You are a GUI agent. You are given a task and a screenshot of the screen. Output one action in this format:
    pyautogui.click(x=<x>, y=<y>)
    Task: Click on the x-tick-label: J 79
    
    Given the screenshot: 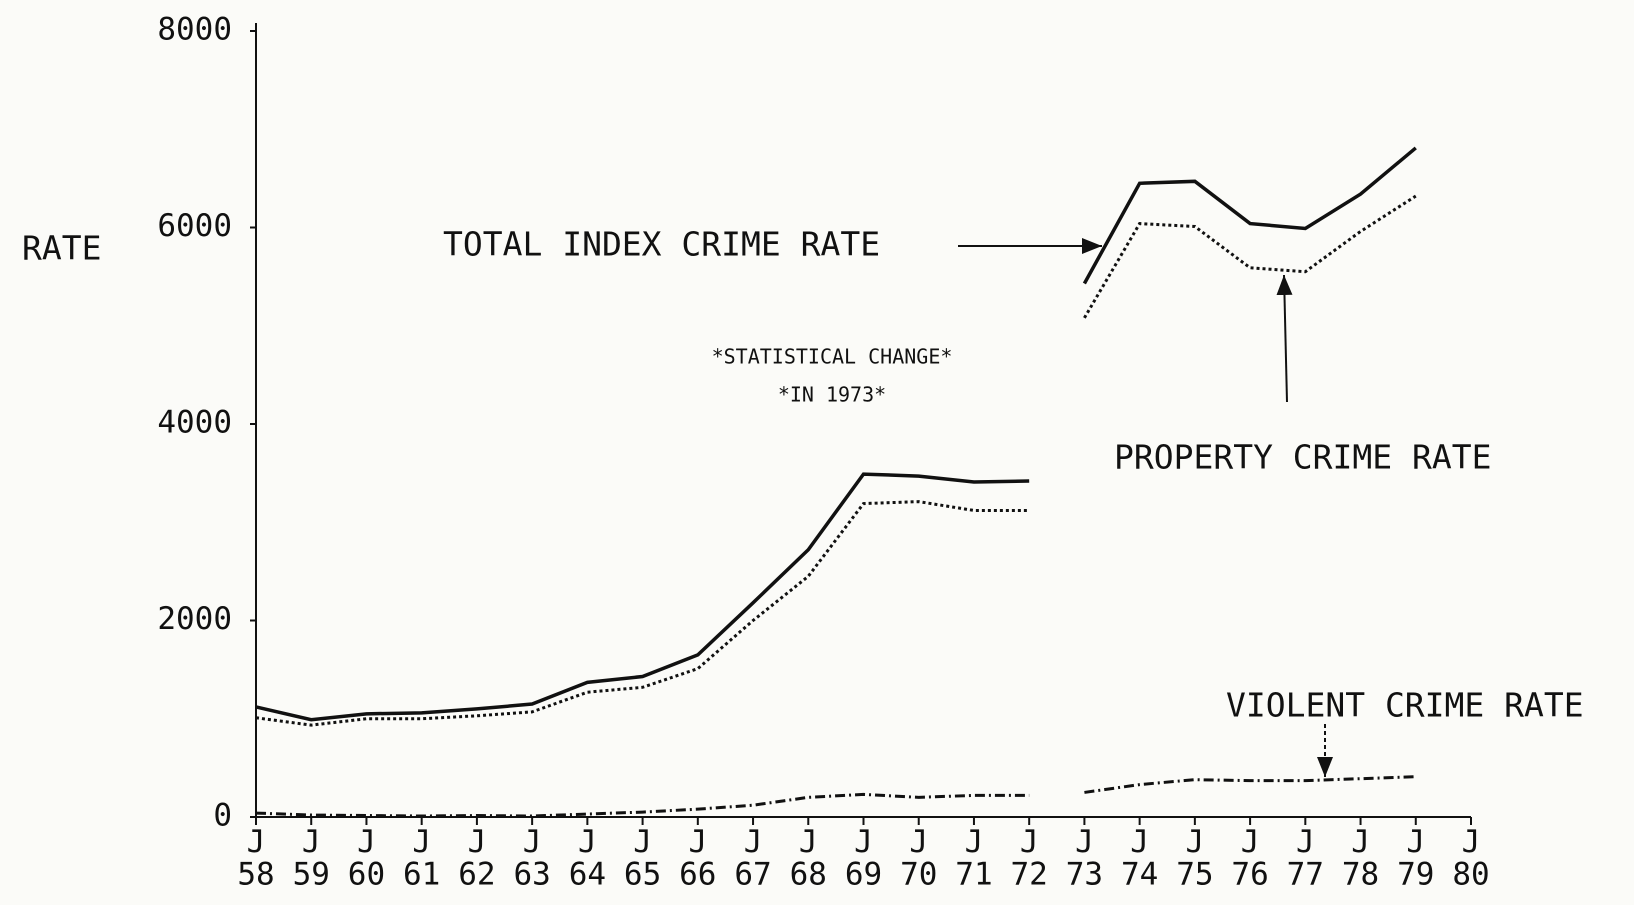 What is the action you would take?
    pyautogui.click(x=1415, y=858)
    